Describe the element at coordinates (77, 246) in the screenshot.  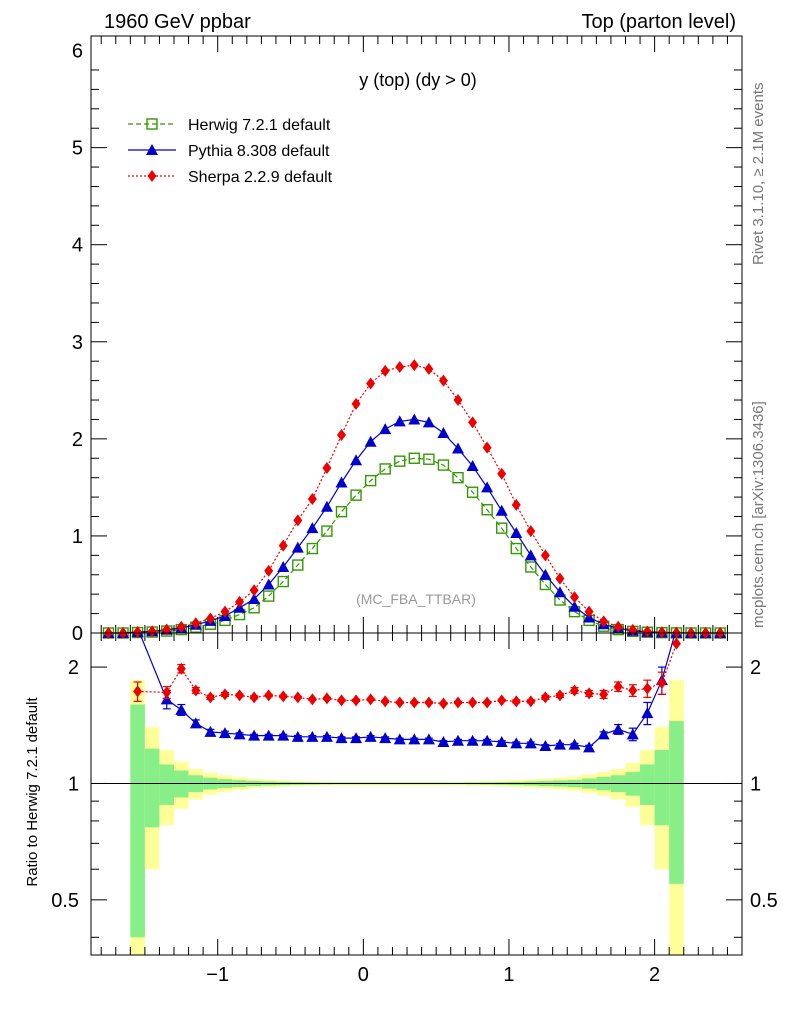
I see `y-tick-label: 4` at that location.